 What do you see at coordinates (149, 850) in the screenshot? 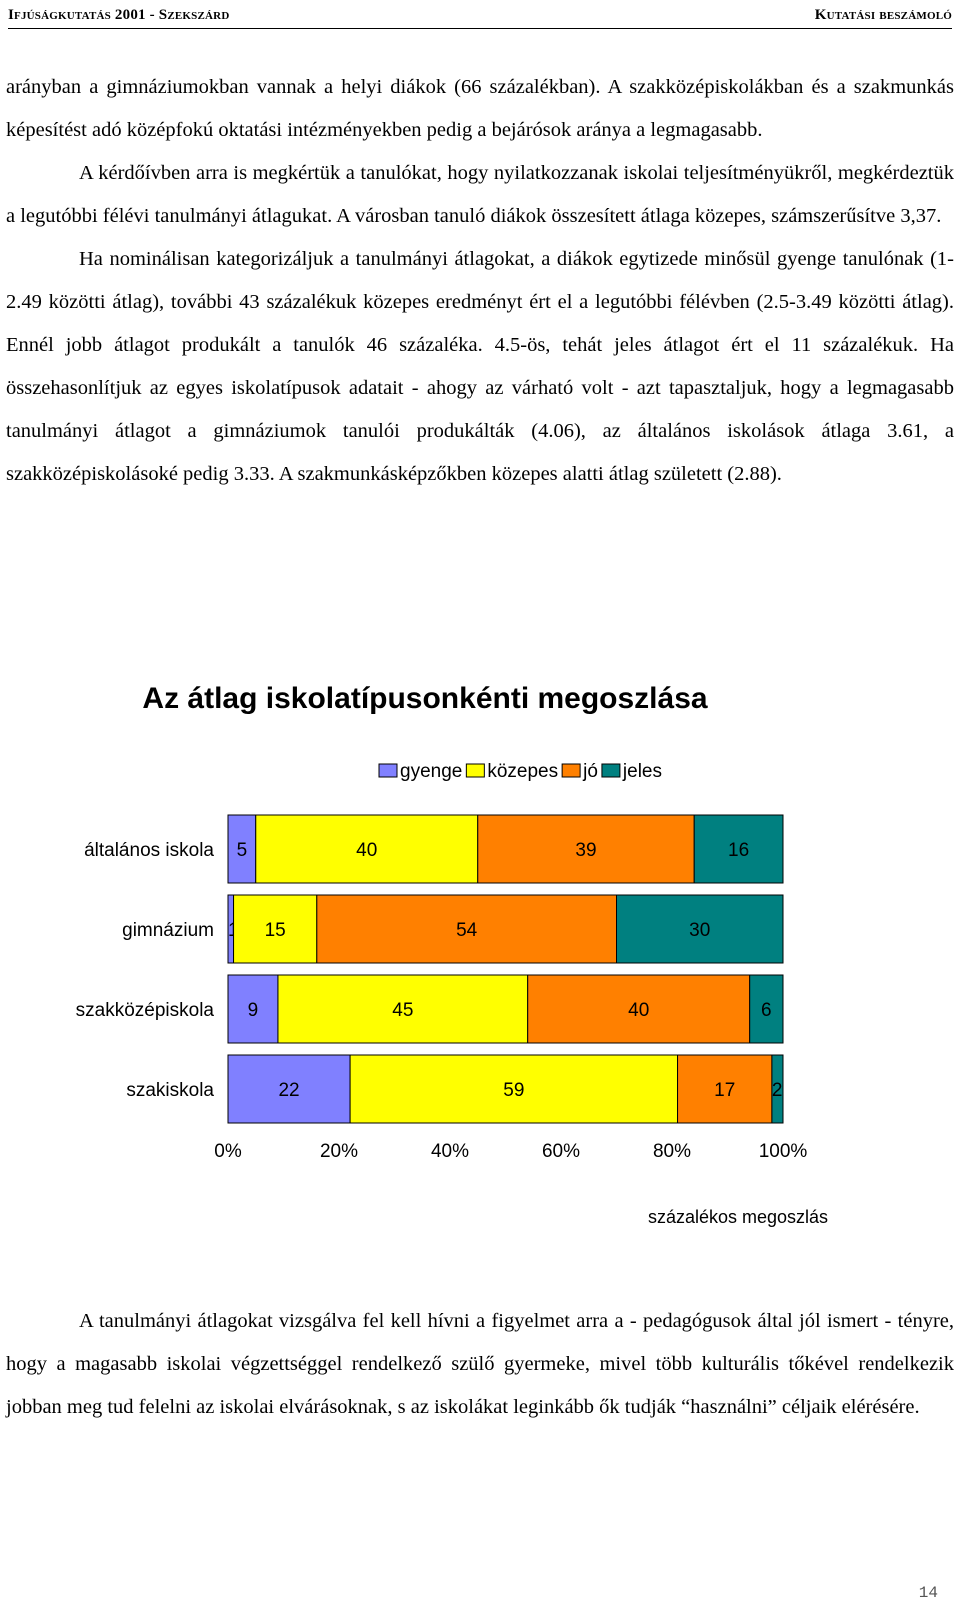
I see `category-label-0: általános iskola` at bounding box center [149, 850].